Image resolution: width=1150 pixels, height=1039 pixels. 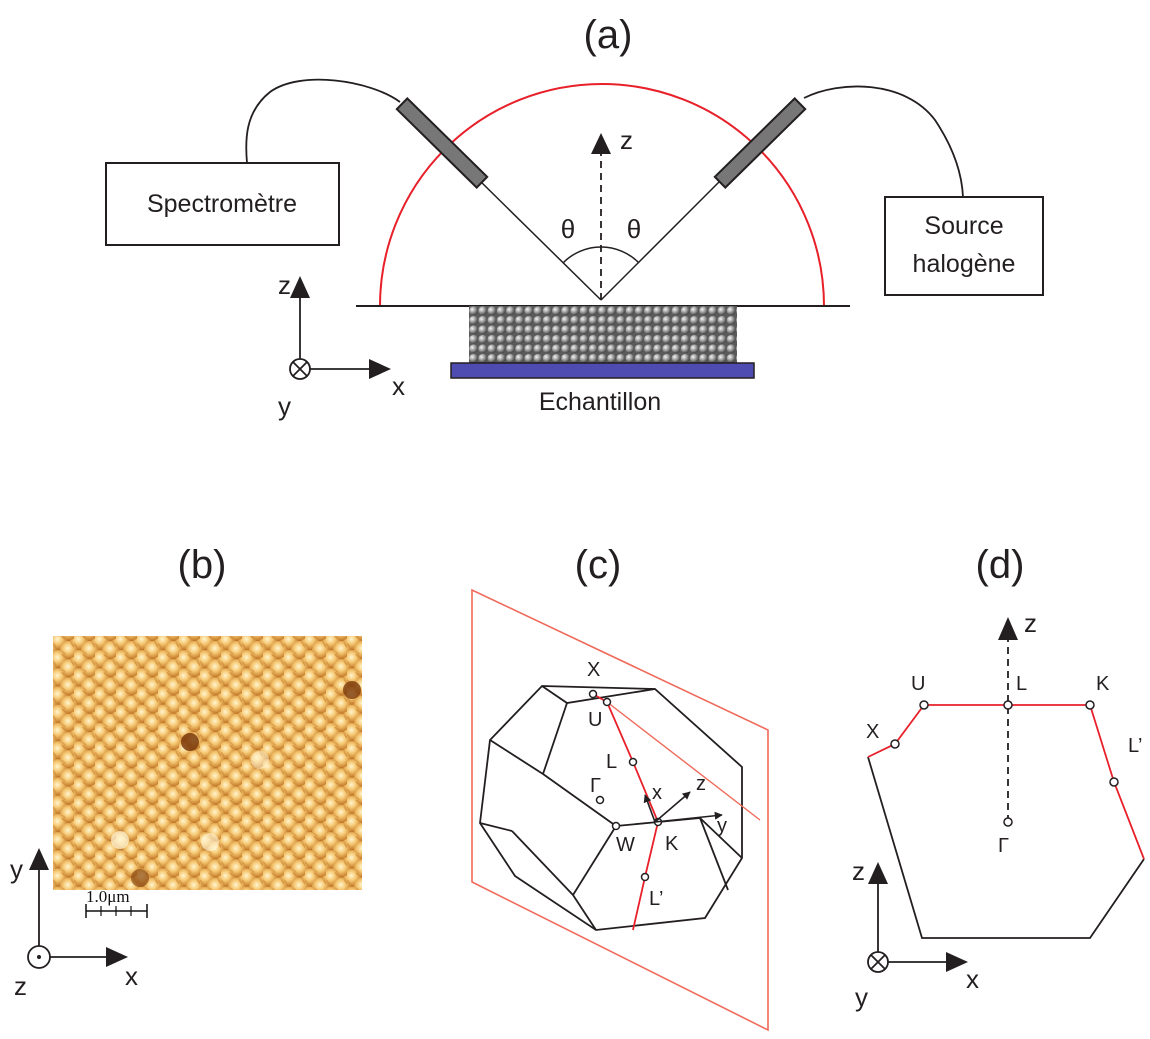 I want to click on panel-c-label: (c), so click(x=598, y=565).